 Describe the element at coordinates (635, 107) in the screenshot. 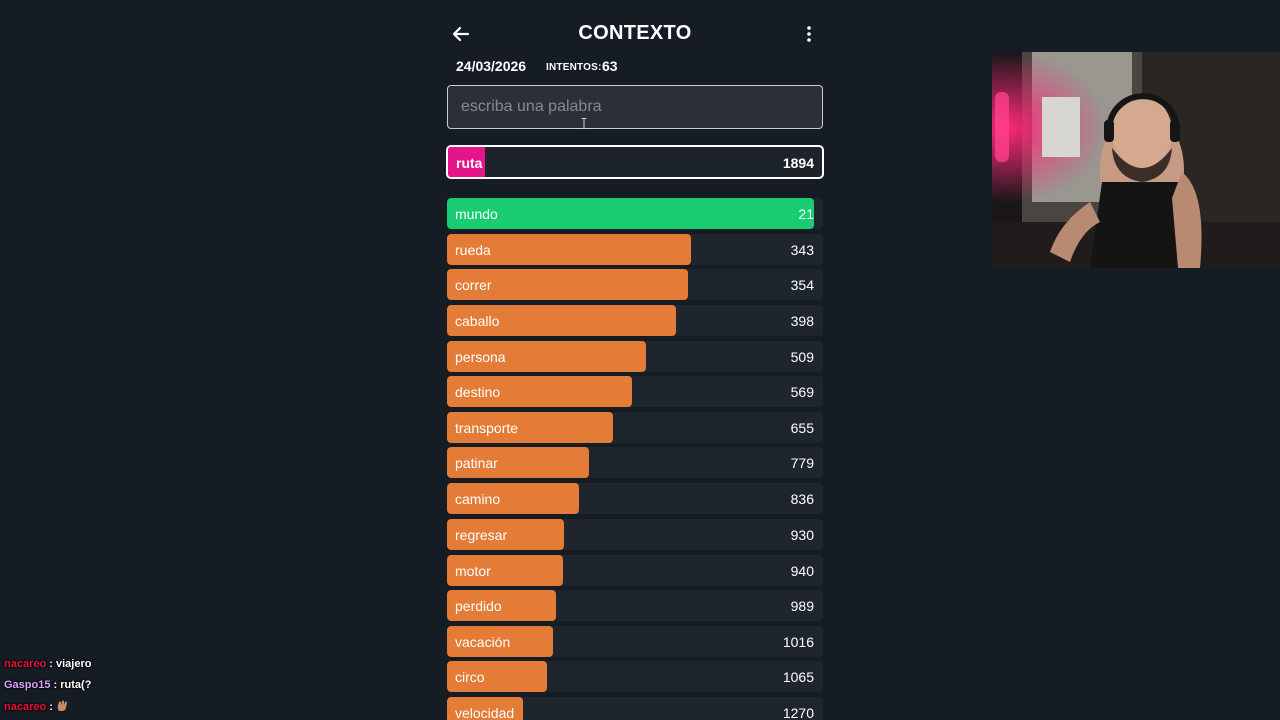

I see `word-input` at that location.